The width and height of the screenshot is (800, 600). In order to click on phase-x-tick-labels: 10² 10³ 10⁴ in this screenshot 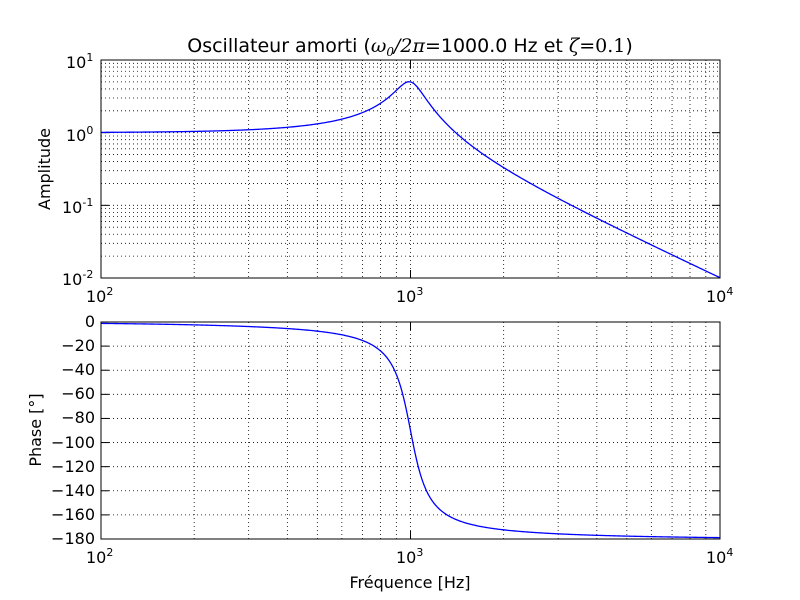, I will do `click(409, 556)`.